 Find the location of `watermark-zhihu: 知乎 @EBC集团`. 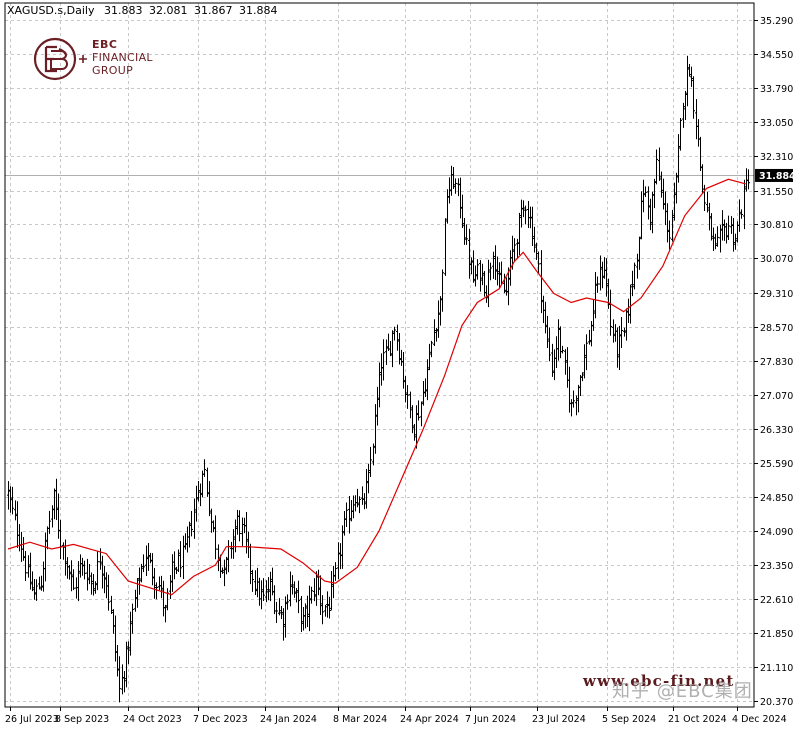

watermark-zhihu: 知乎 @EBC集团 is located at coordinates (682, 691).